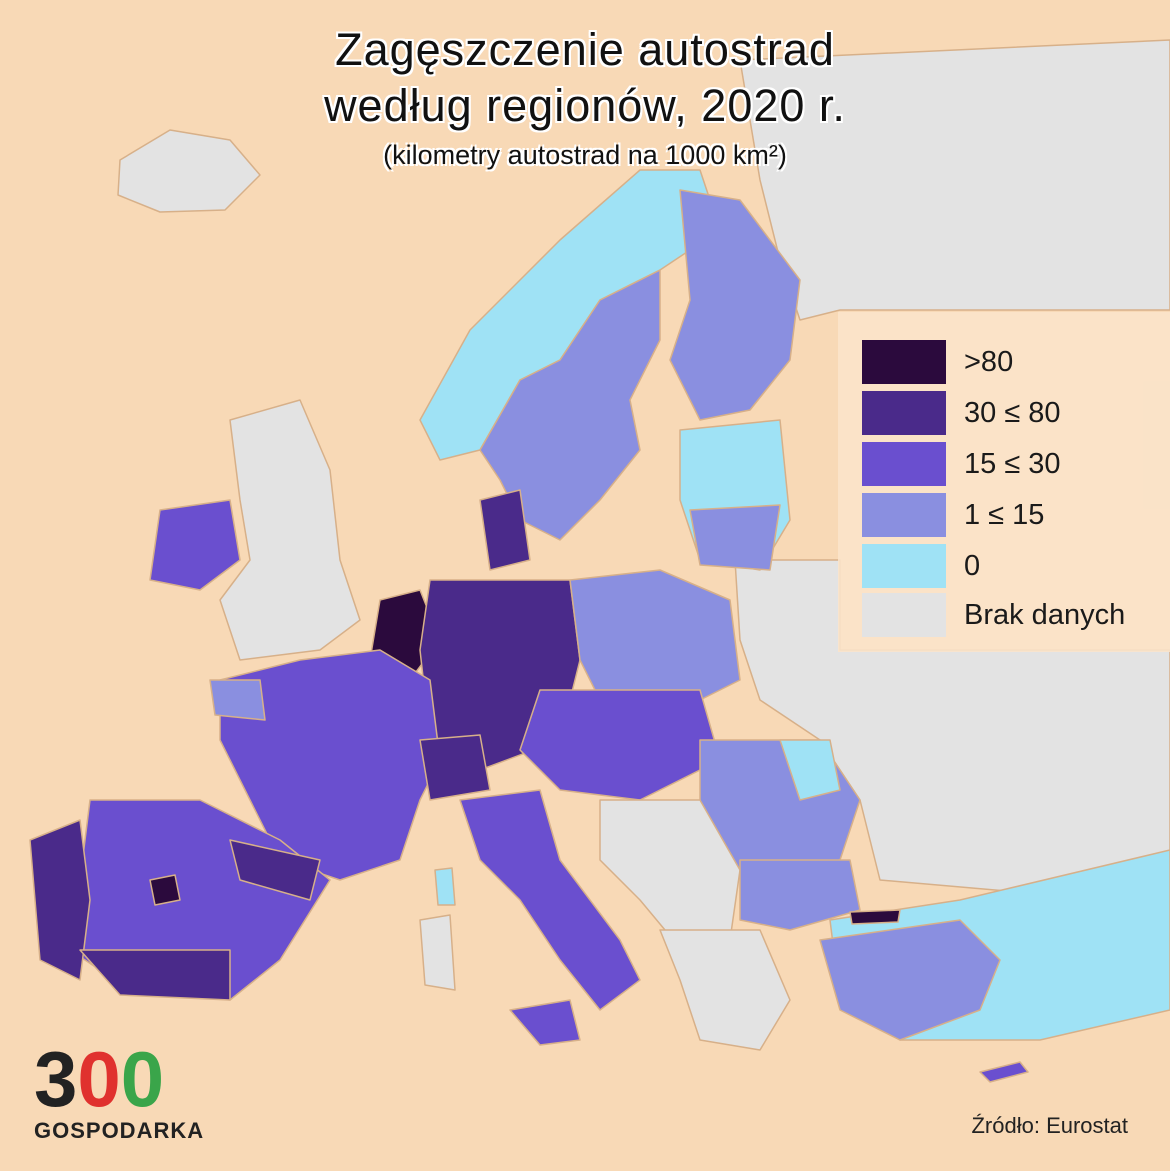  I want to click on logo-300-gospodarka: 3 0 0 GOSPODARKA, so click(134, 1089).